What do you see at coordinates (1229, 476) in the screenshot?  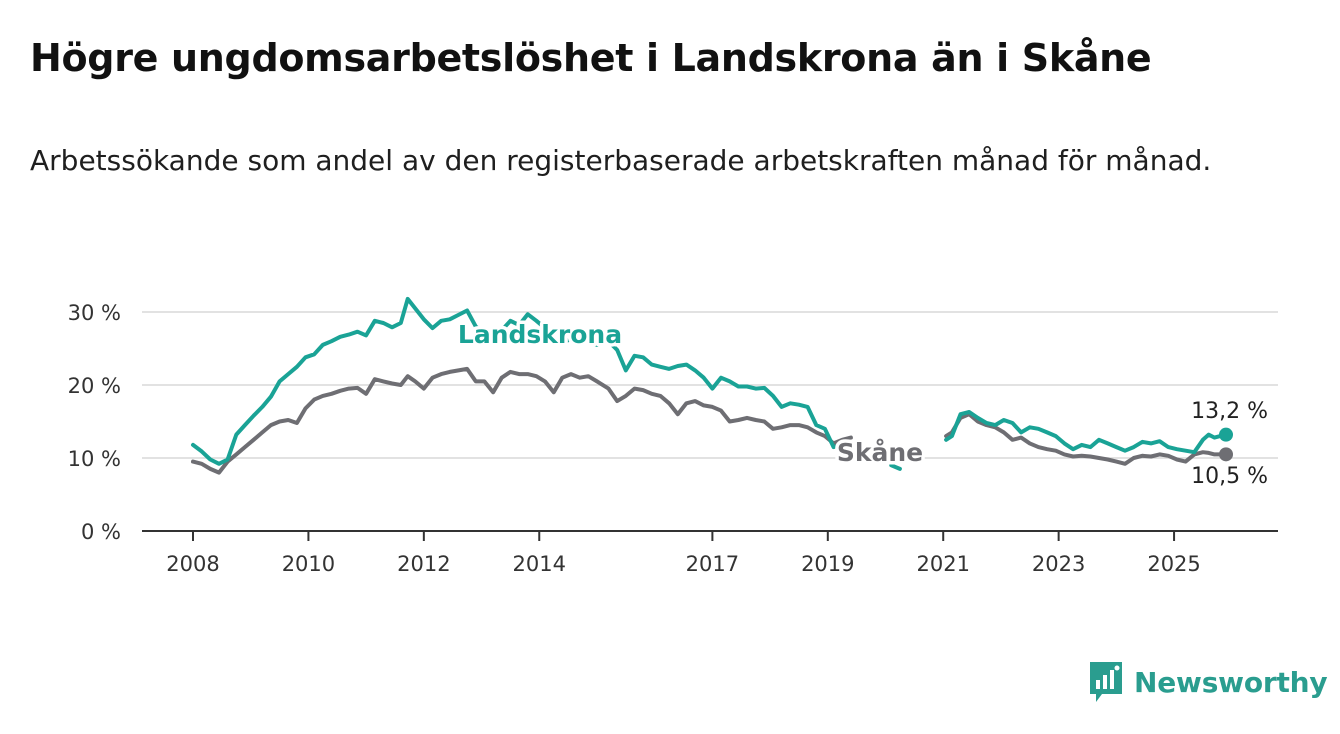 I see `end-value-label-skane: 10,5 %` at bounding box center [1229, 476].